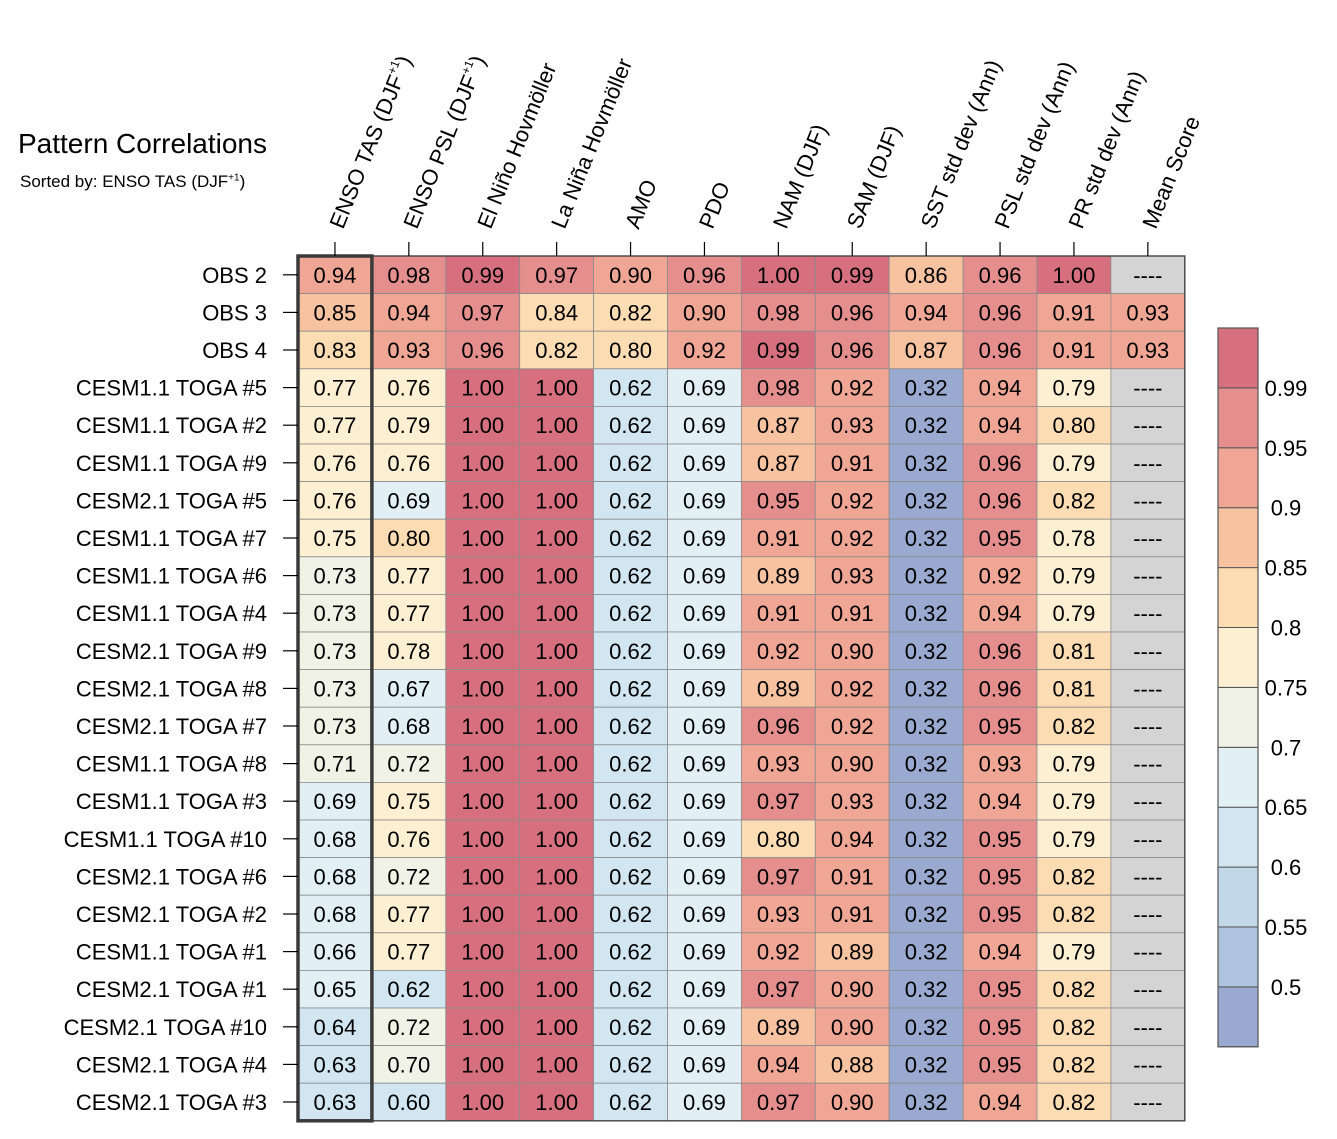  Describe the element at coordinates (408, 463) in the screenshot. I see `cell-value-label: 0.76` at that location.